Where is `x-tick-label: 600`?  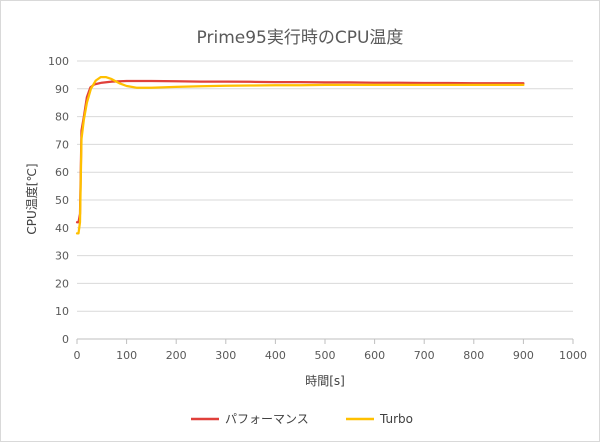
x-tick-label: 600 is located at coordinates (374, 355).